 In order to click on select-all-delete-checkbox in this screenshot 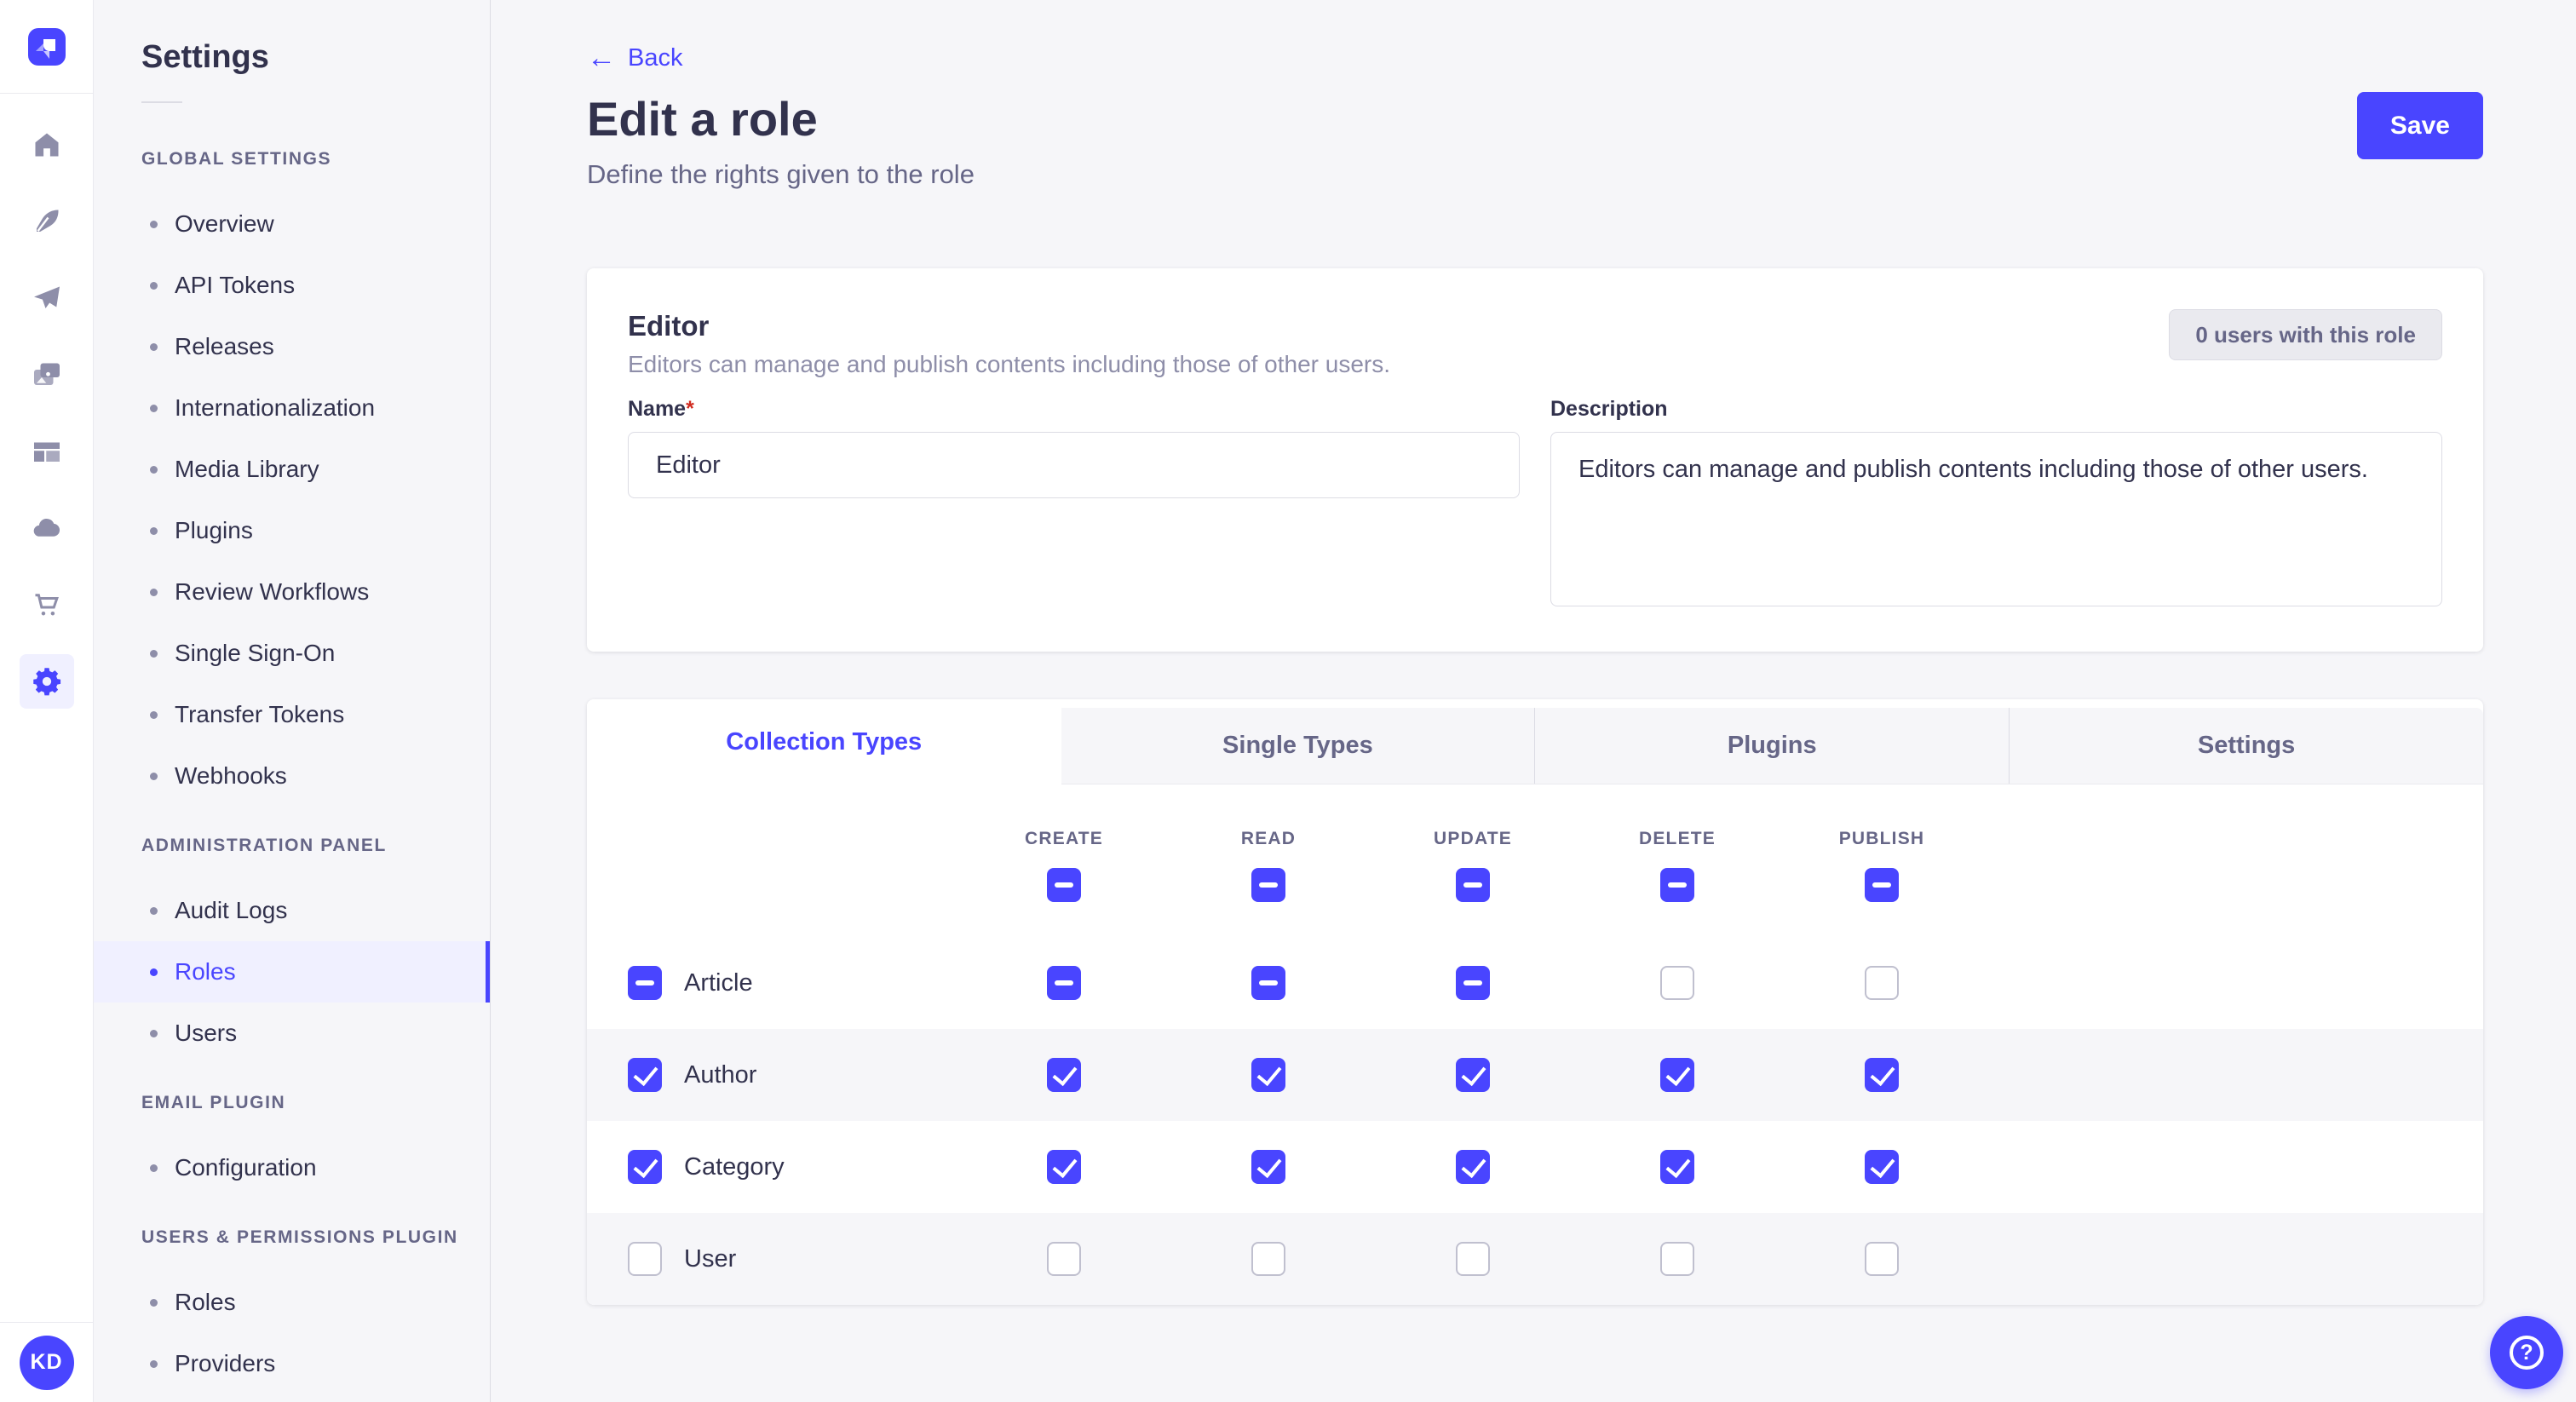, I will do `click(1677, 885)`.